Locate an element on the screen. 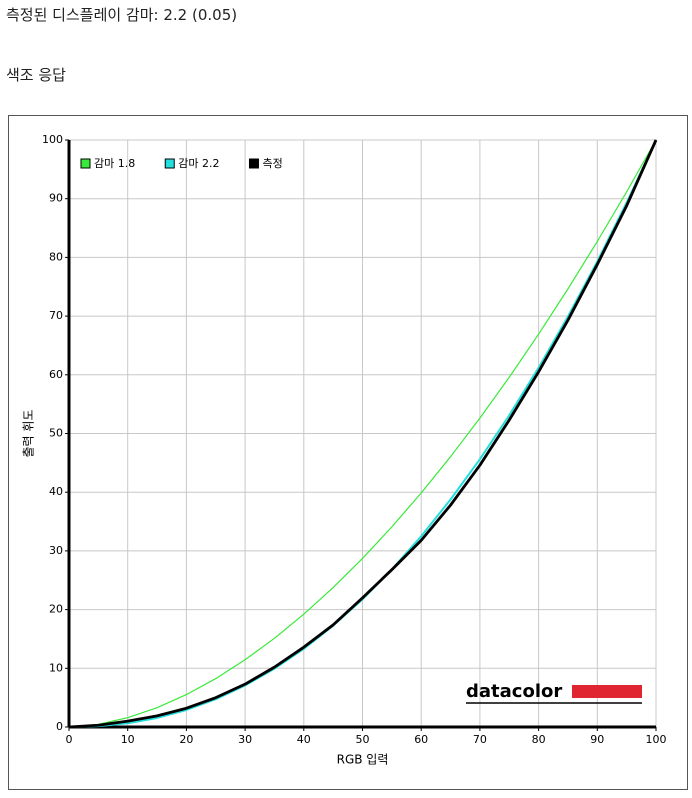  y-tick-label: 80 is located at coordinates (56, 256).